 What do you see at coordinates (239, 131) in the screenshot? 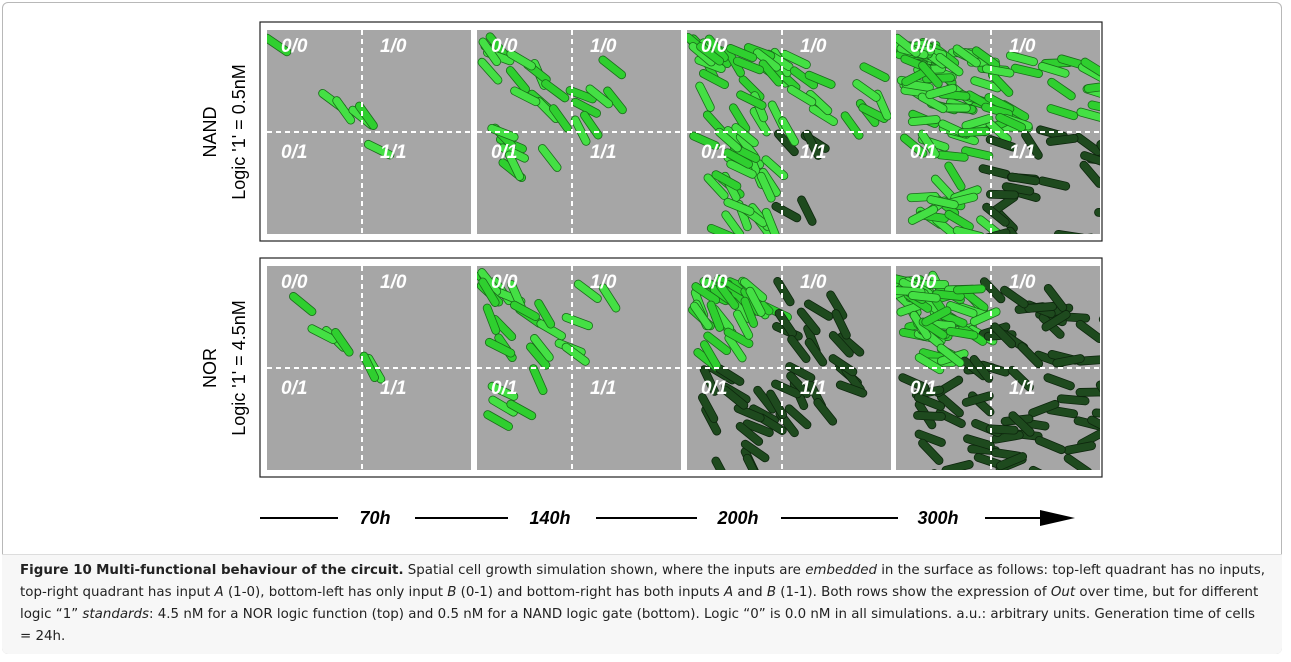
I see `row-logic-label: Logic '1' = 0.5nM` at bounding box center [239, 131].